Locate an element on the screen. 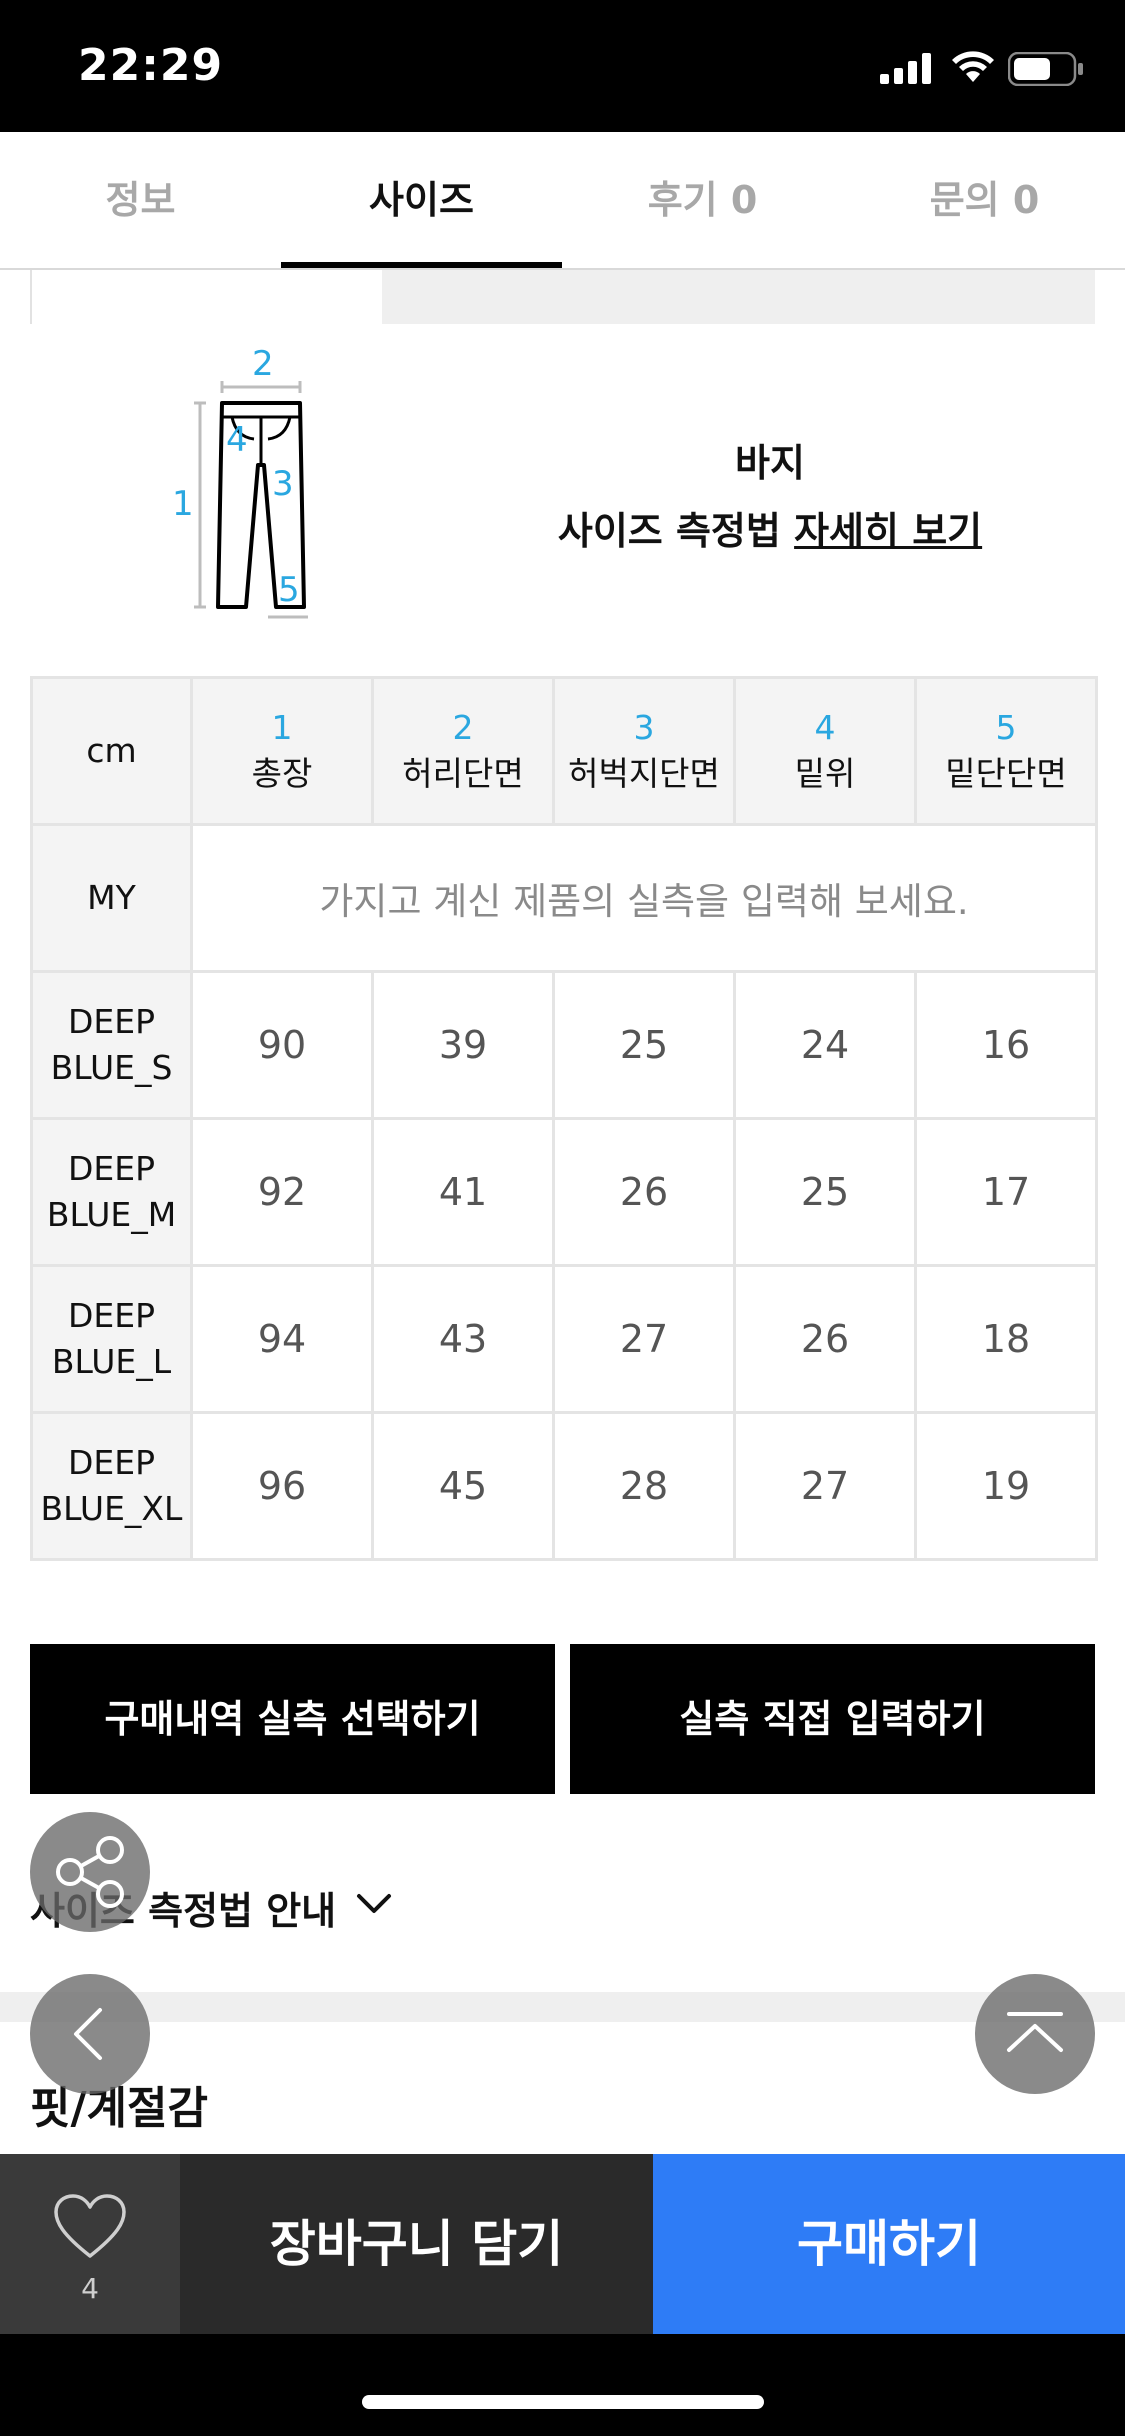 The height and width of the screenshot is (2436, 1125). tab-size: 사이즈 is located at coordinates (421, 200).